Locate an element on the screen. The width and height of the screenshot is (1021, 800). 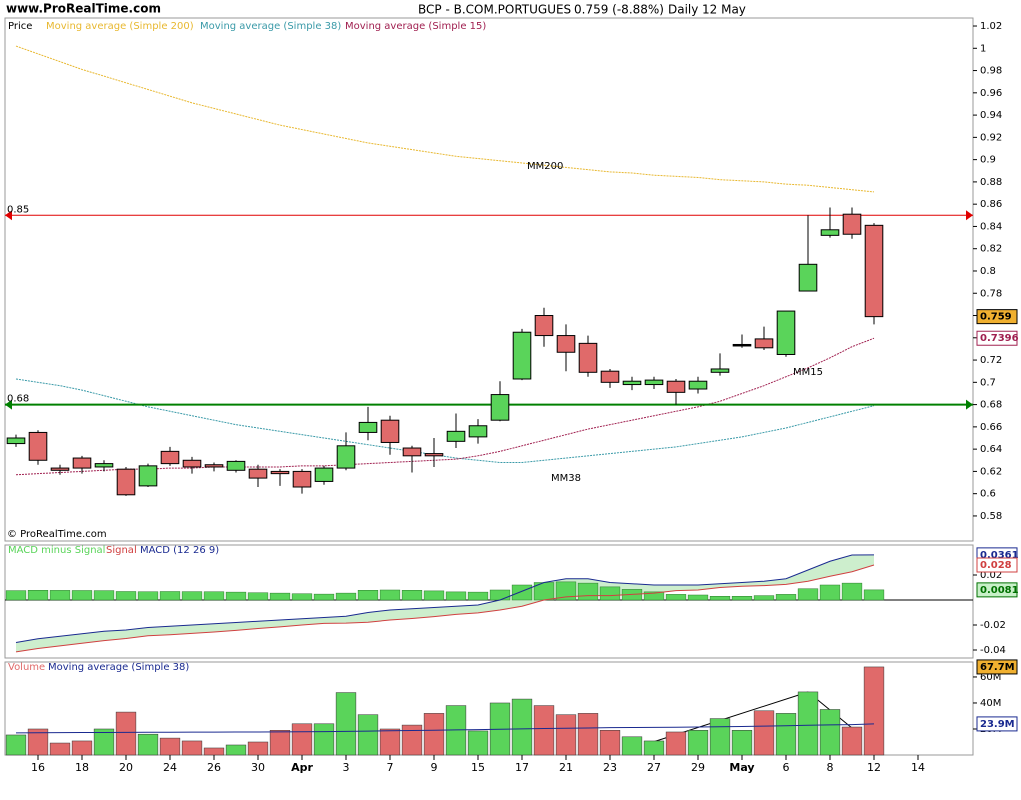
horizontal-line-label: 0.85 is located at coordinates (18, 209).